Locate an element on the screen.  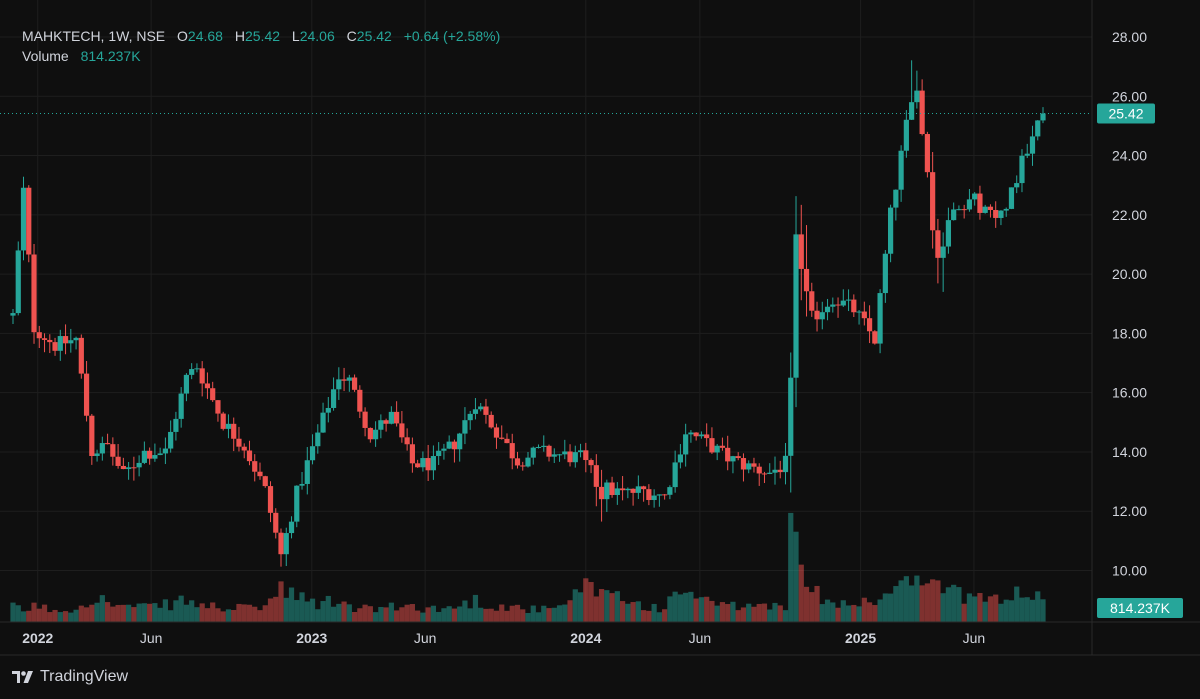
open-value: 24.68 is located at coordinates (205, 36).